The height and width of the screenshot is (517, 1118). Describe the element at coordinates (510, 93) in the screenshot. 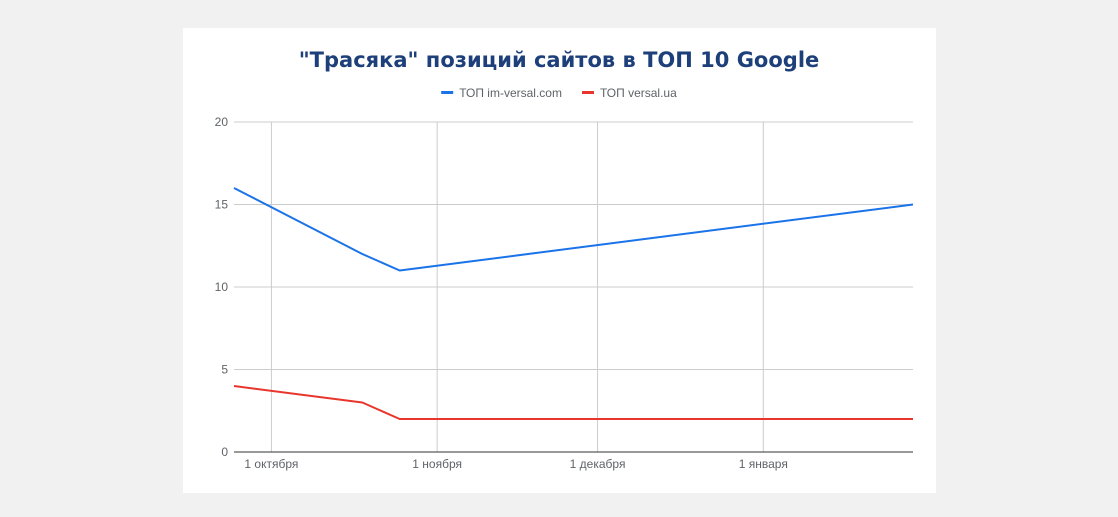

I see `legend-label: ТОП im-versal.com` at that location.